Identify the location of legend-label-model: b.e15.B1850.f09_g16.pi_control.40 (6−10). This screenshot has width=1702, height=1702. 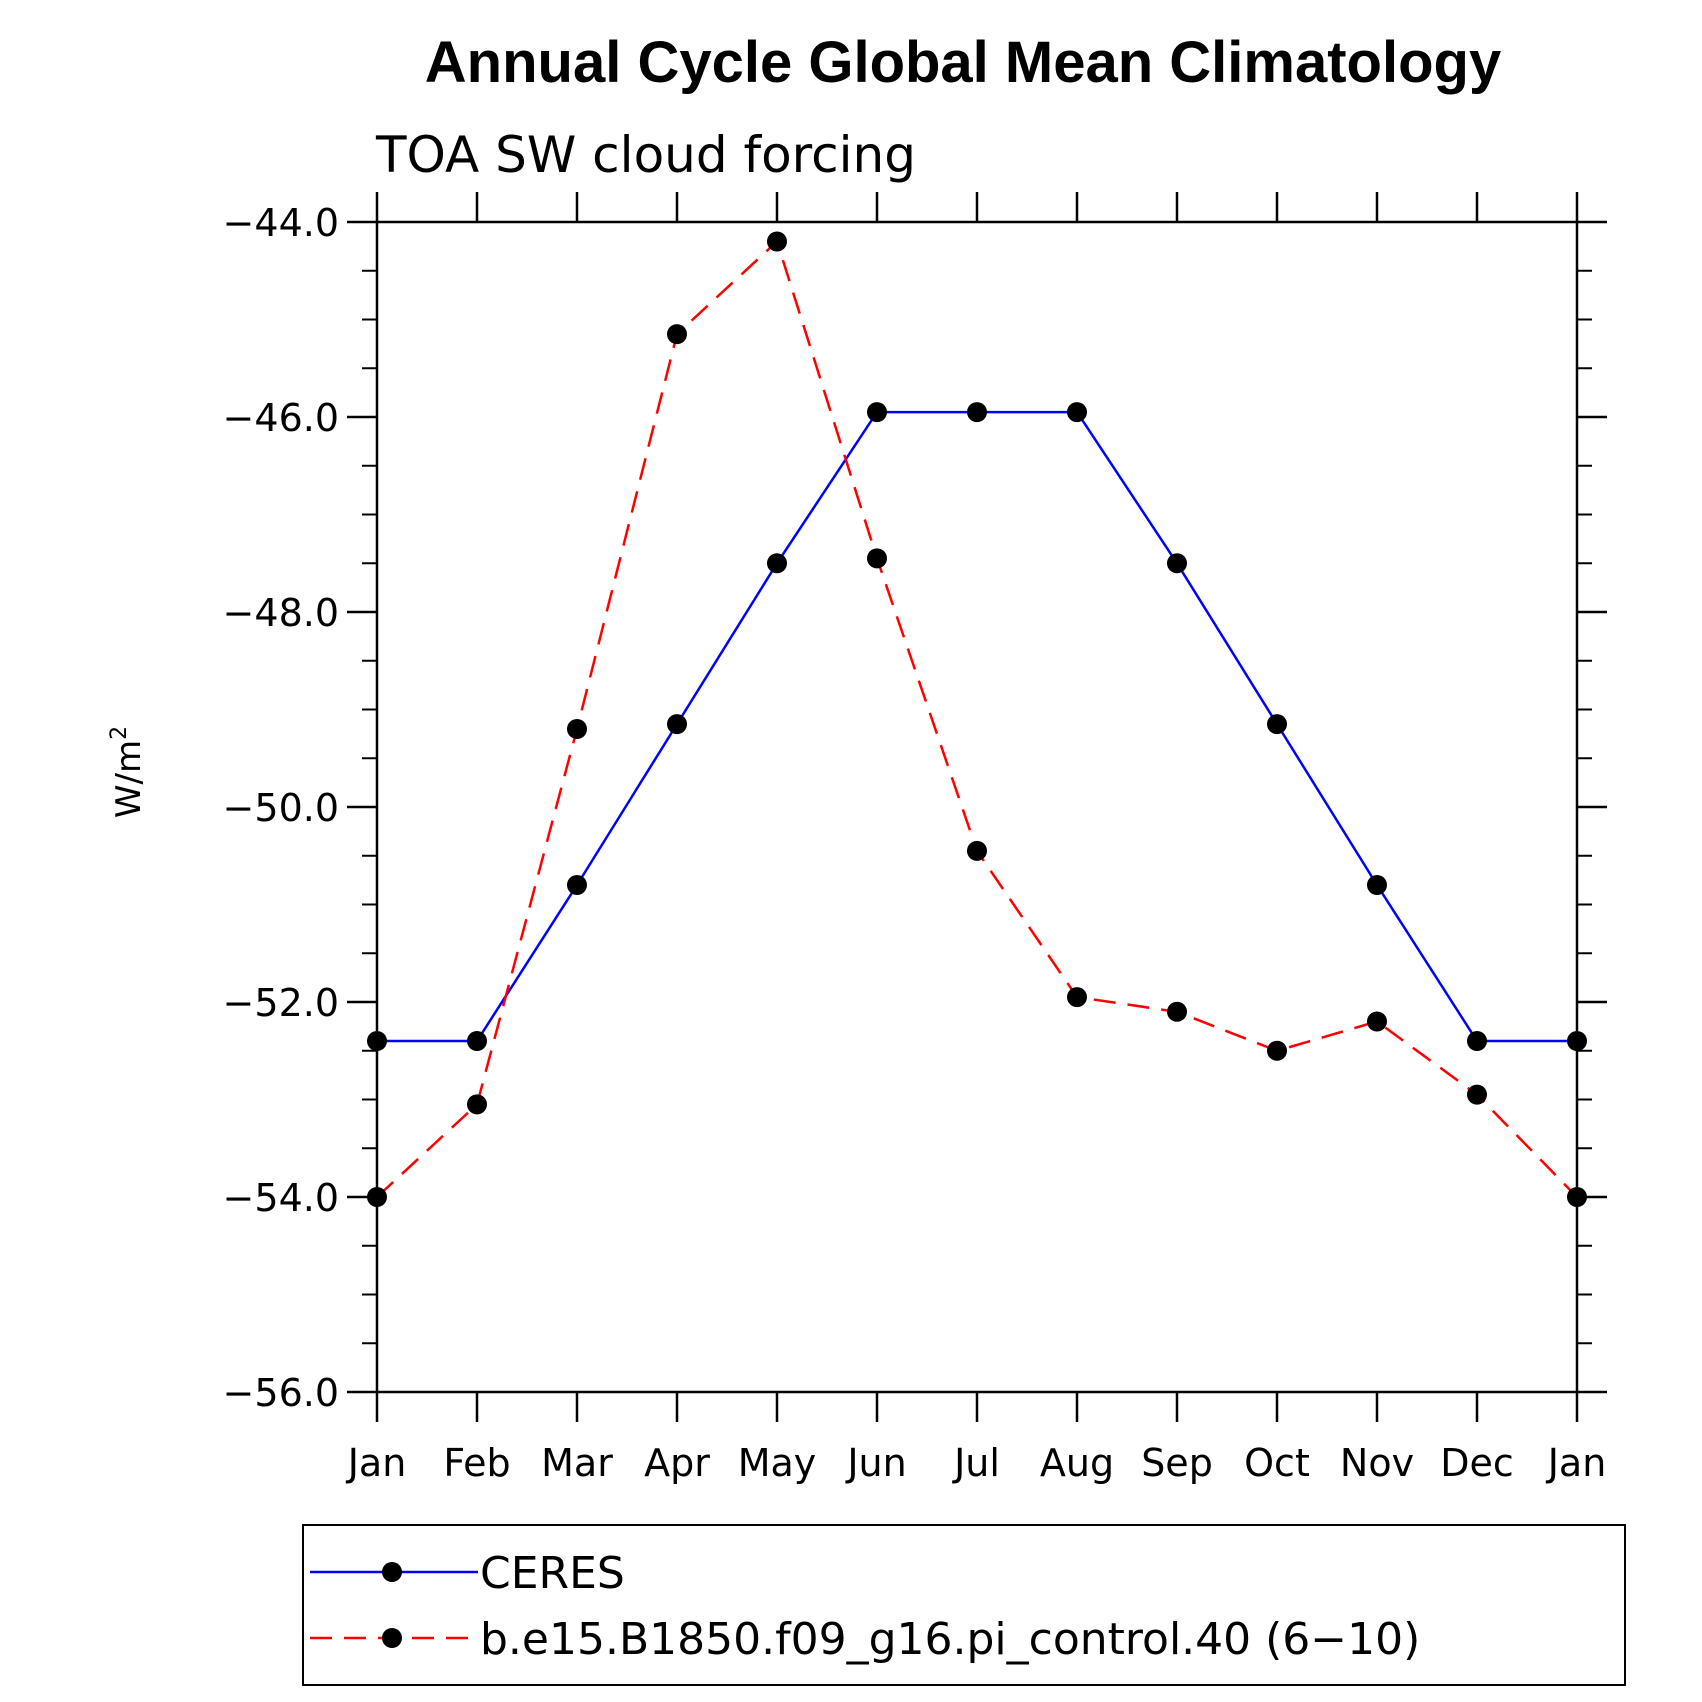
(950, 1639).